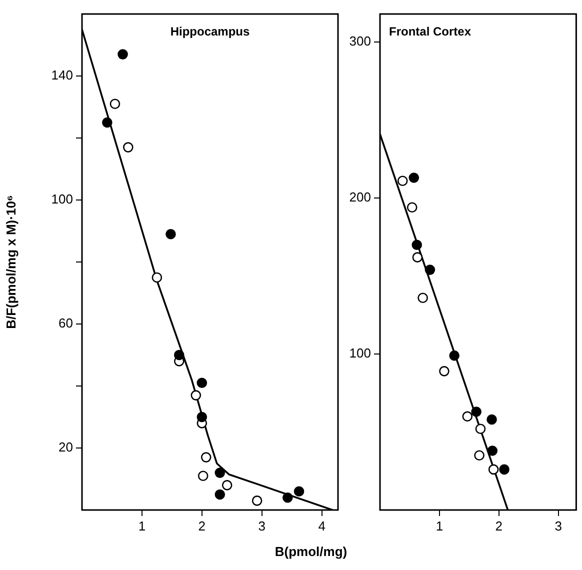 This screenshot has width=582, height=570. Describe the element at coordinates (360, 197) in the screenshot. I see `y-tick-label: 200` at that location.